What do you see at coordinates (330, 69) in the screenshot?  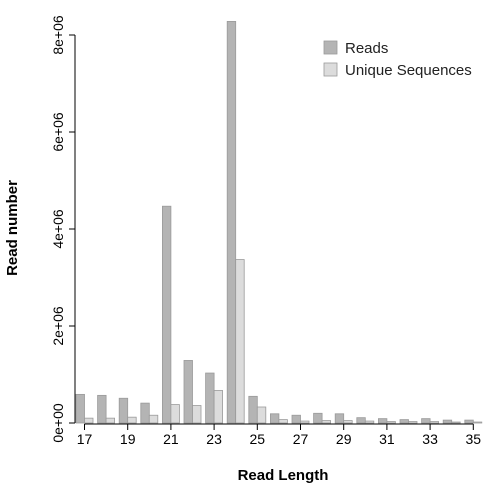 I see `legend-swatch-unique` at bounding box center [330, 69].